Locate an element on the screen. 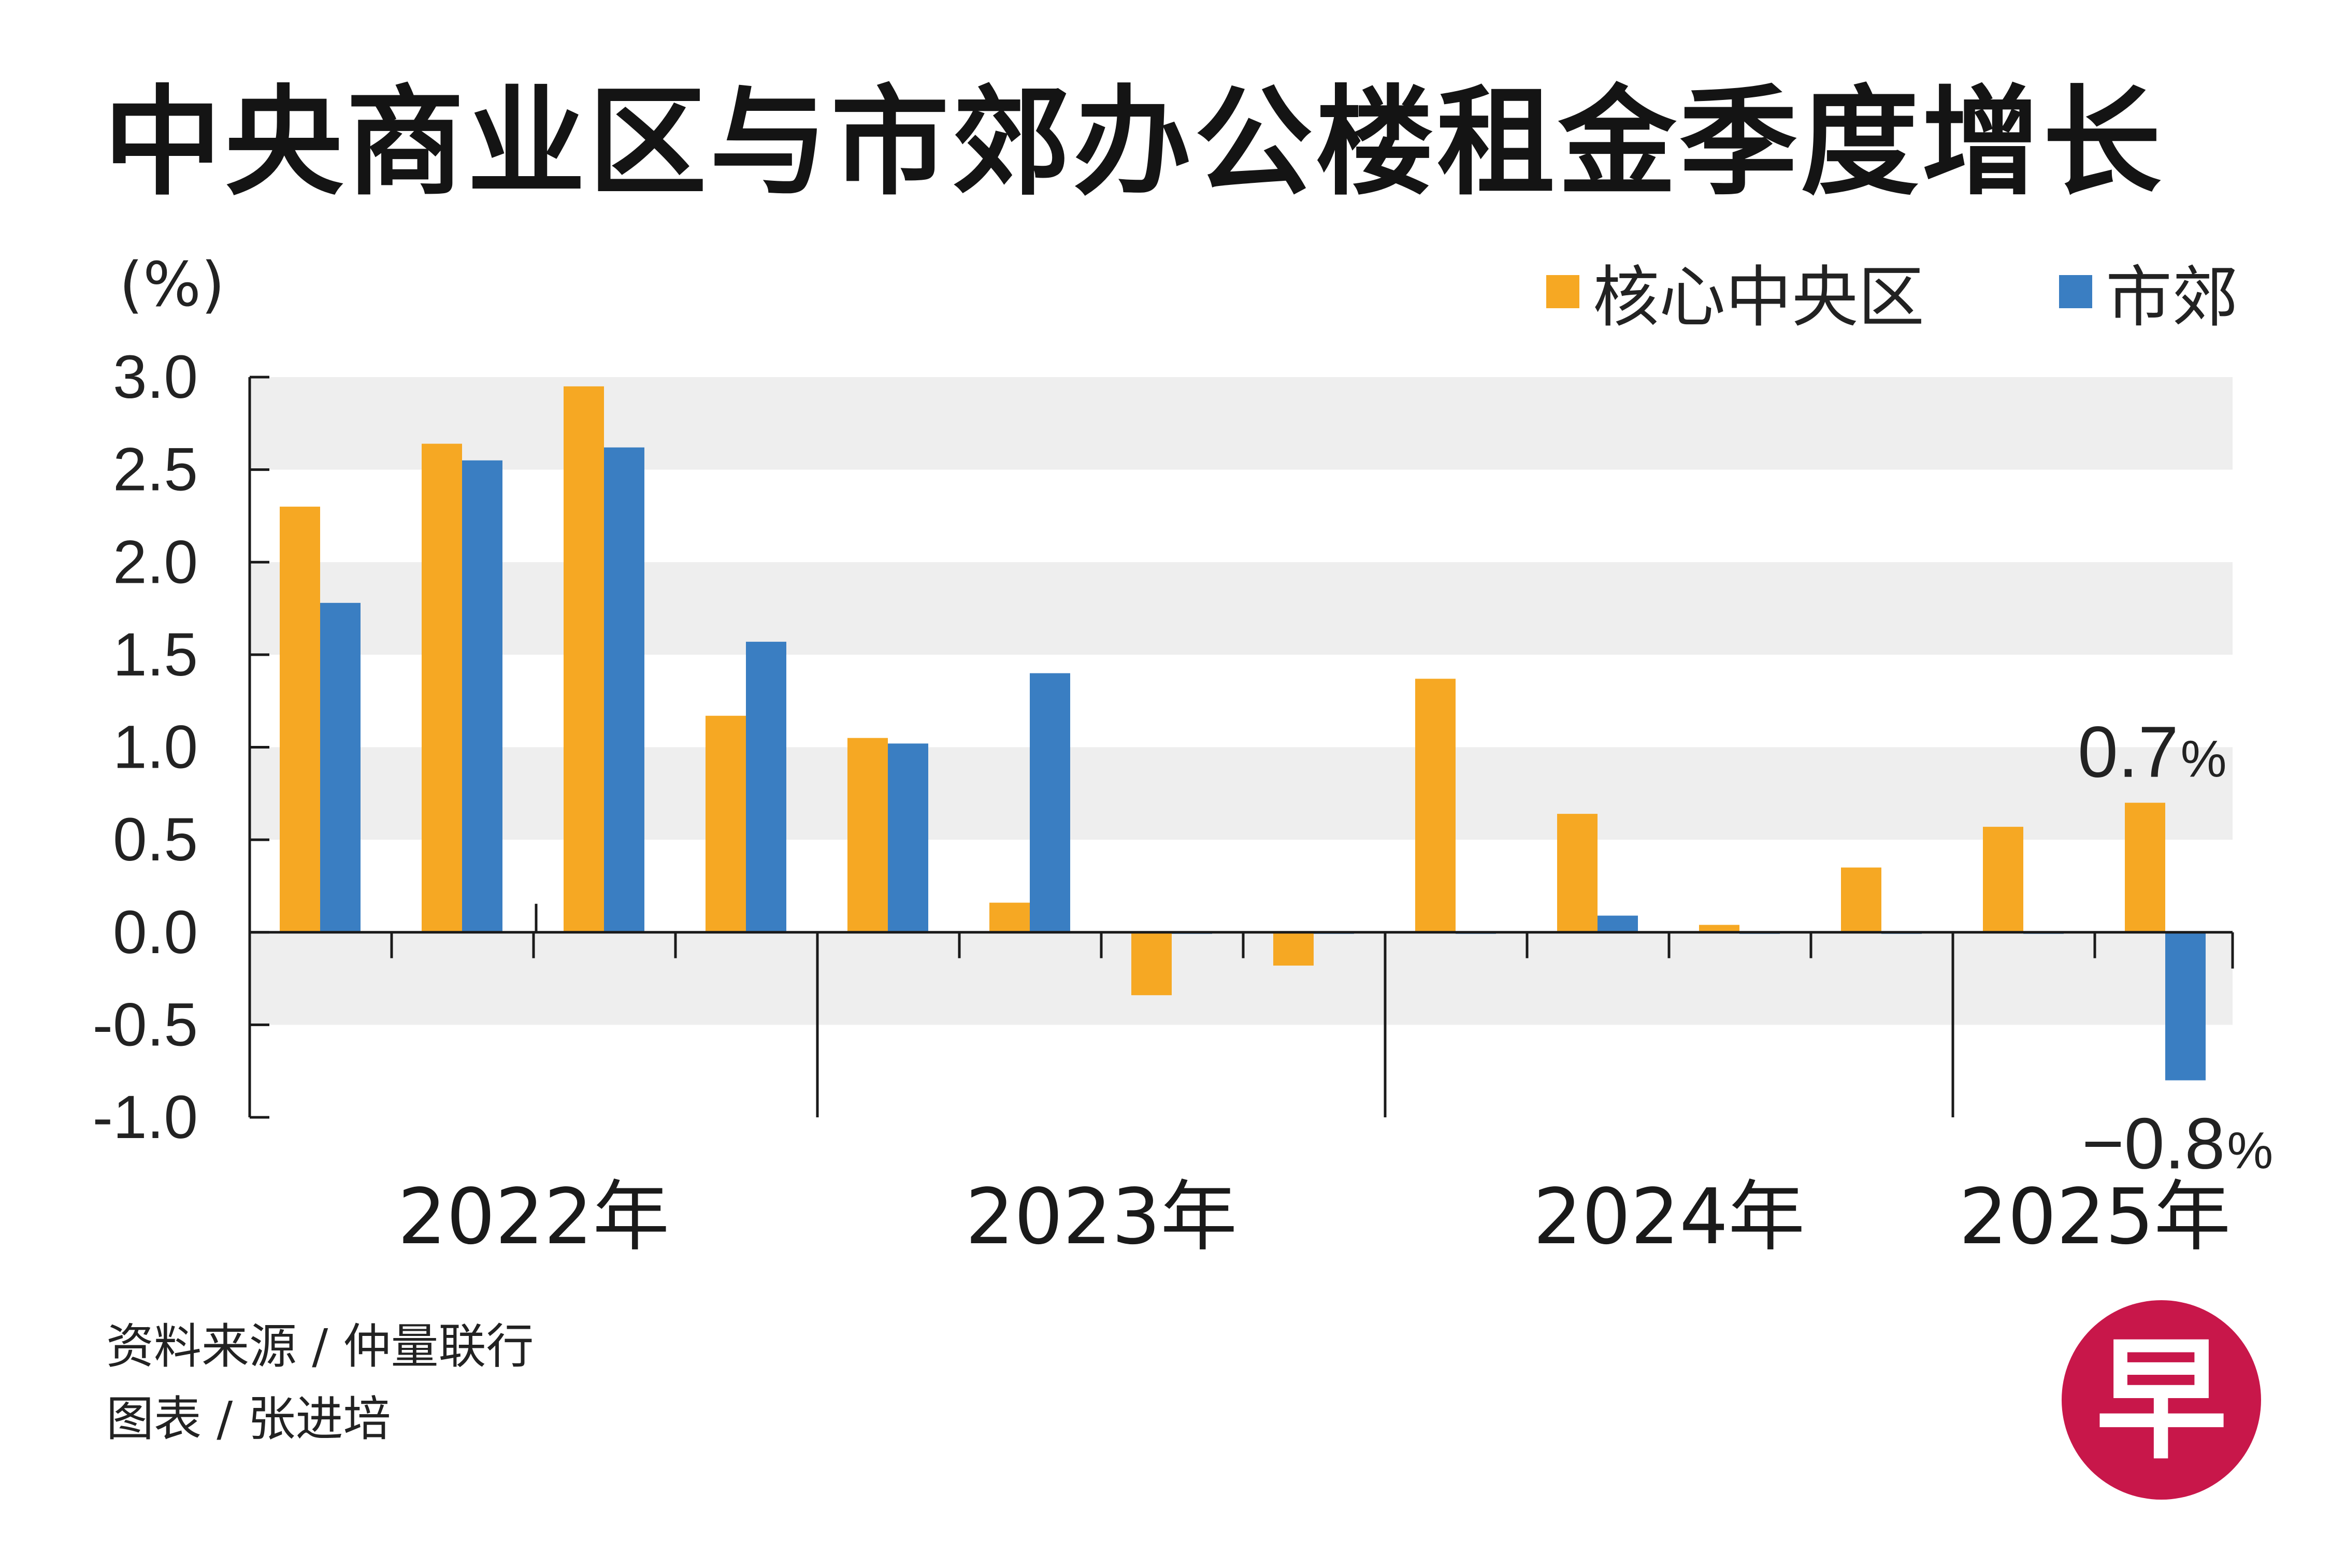 This screenshot has height=1568, width=2331. zaobao-logo: 早 is located at coordinates (2161, 1400).